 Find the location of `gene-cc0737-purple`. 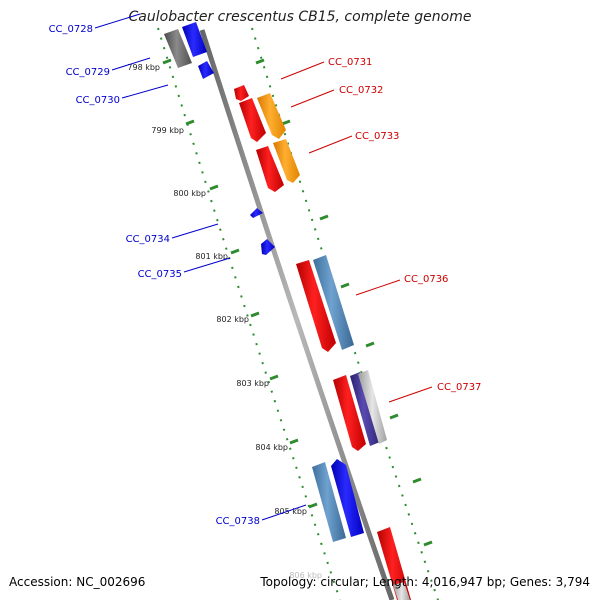

gene-cc0737-purple is located at coordinates (365, 409).